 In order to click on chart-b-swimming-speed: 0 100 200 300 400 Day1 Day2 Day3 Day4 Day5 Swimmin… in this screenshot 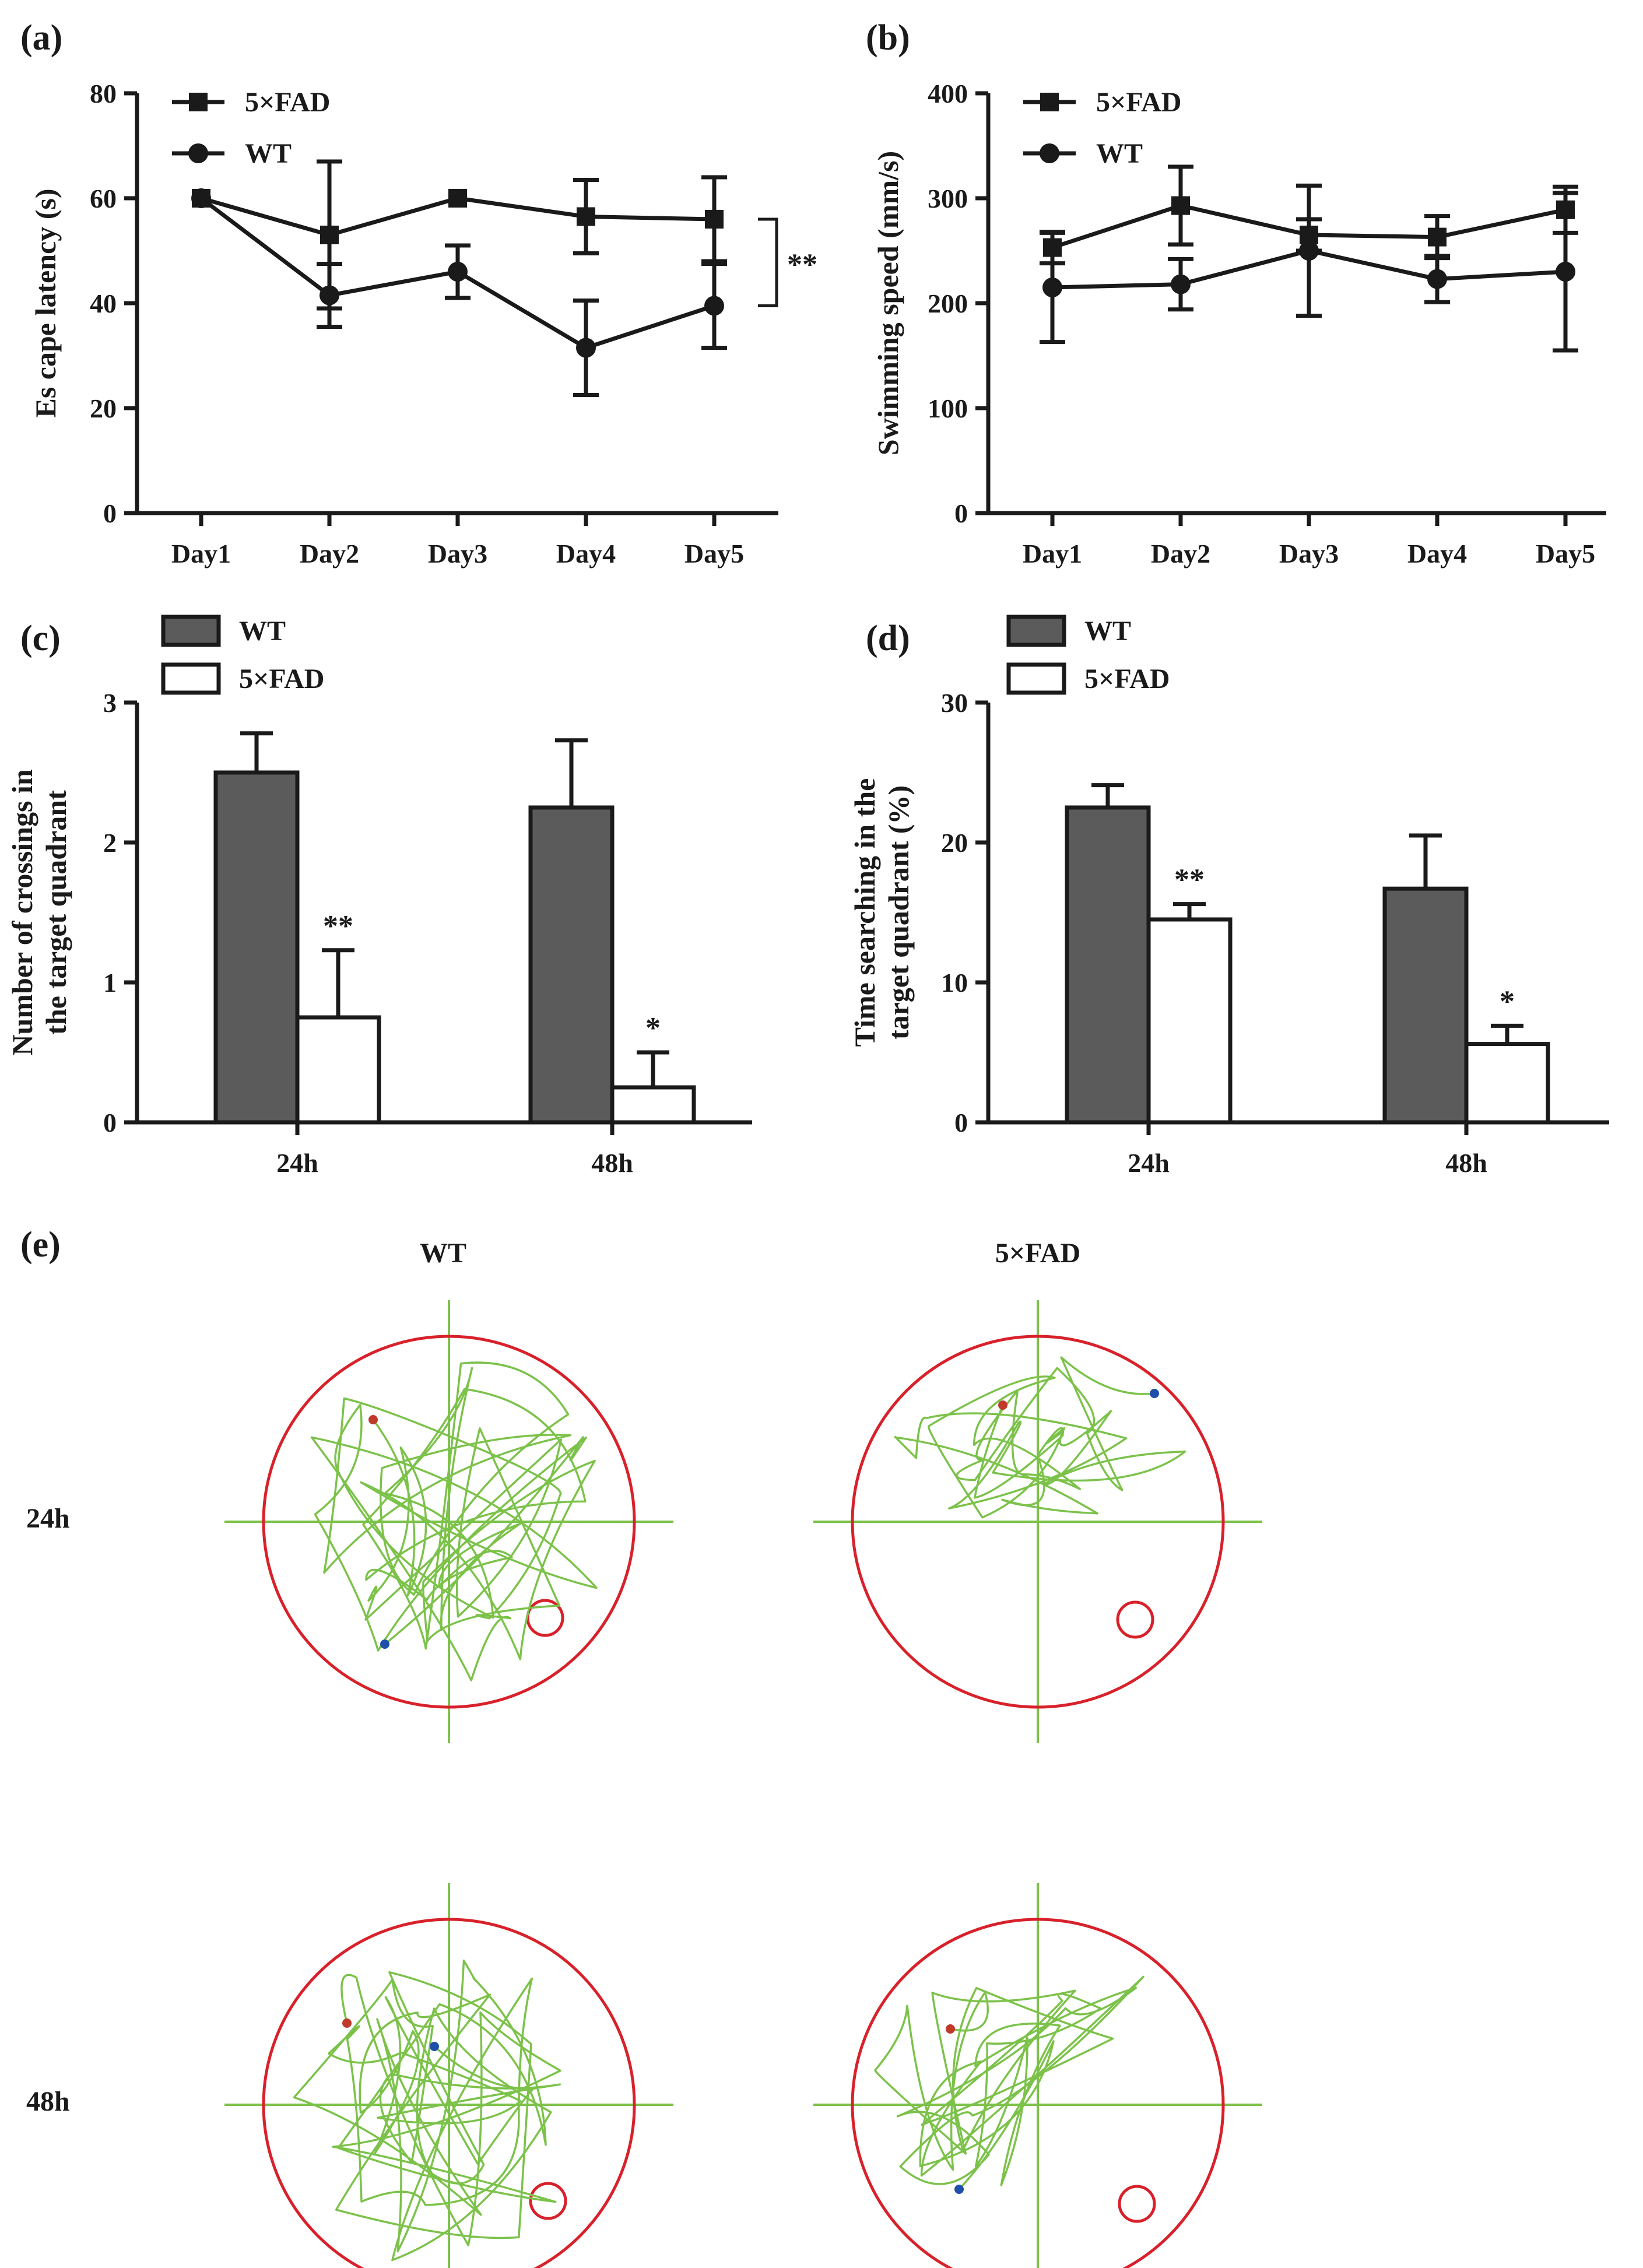, I will do `click(1239, 323)`.